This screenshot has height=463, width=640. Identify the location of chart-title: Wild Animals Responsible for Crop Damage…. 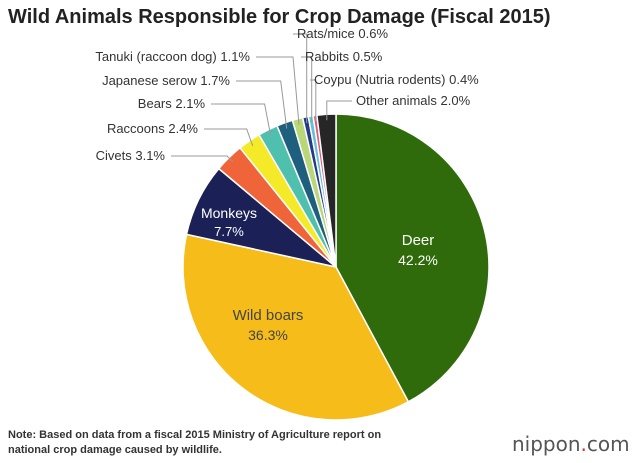
(279, 17).